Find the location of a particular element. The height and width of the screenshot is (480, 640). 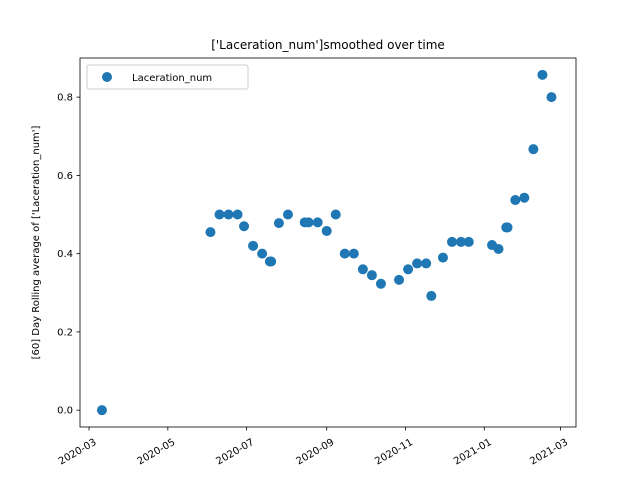

legend: Laceration_num is located at coordinates (167, 77).